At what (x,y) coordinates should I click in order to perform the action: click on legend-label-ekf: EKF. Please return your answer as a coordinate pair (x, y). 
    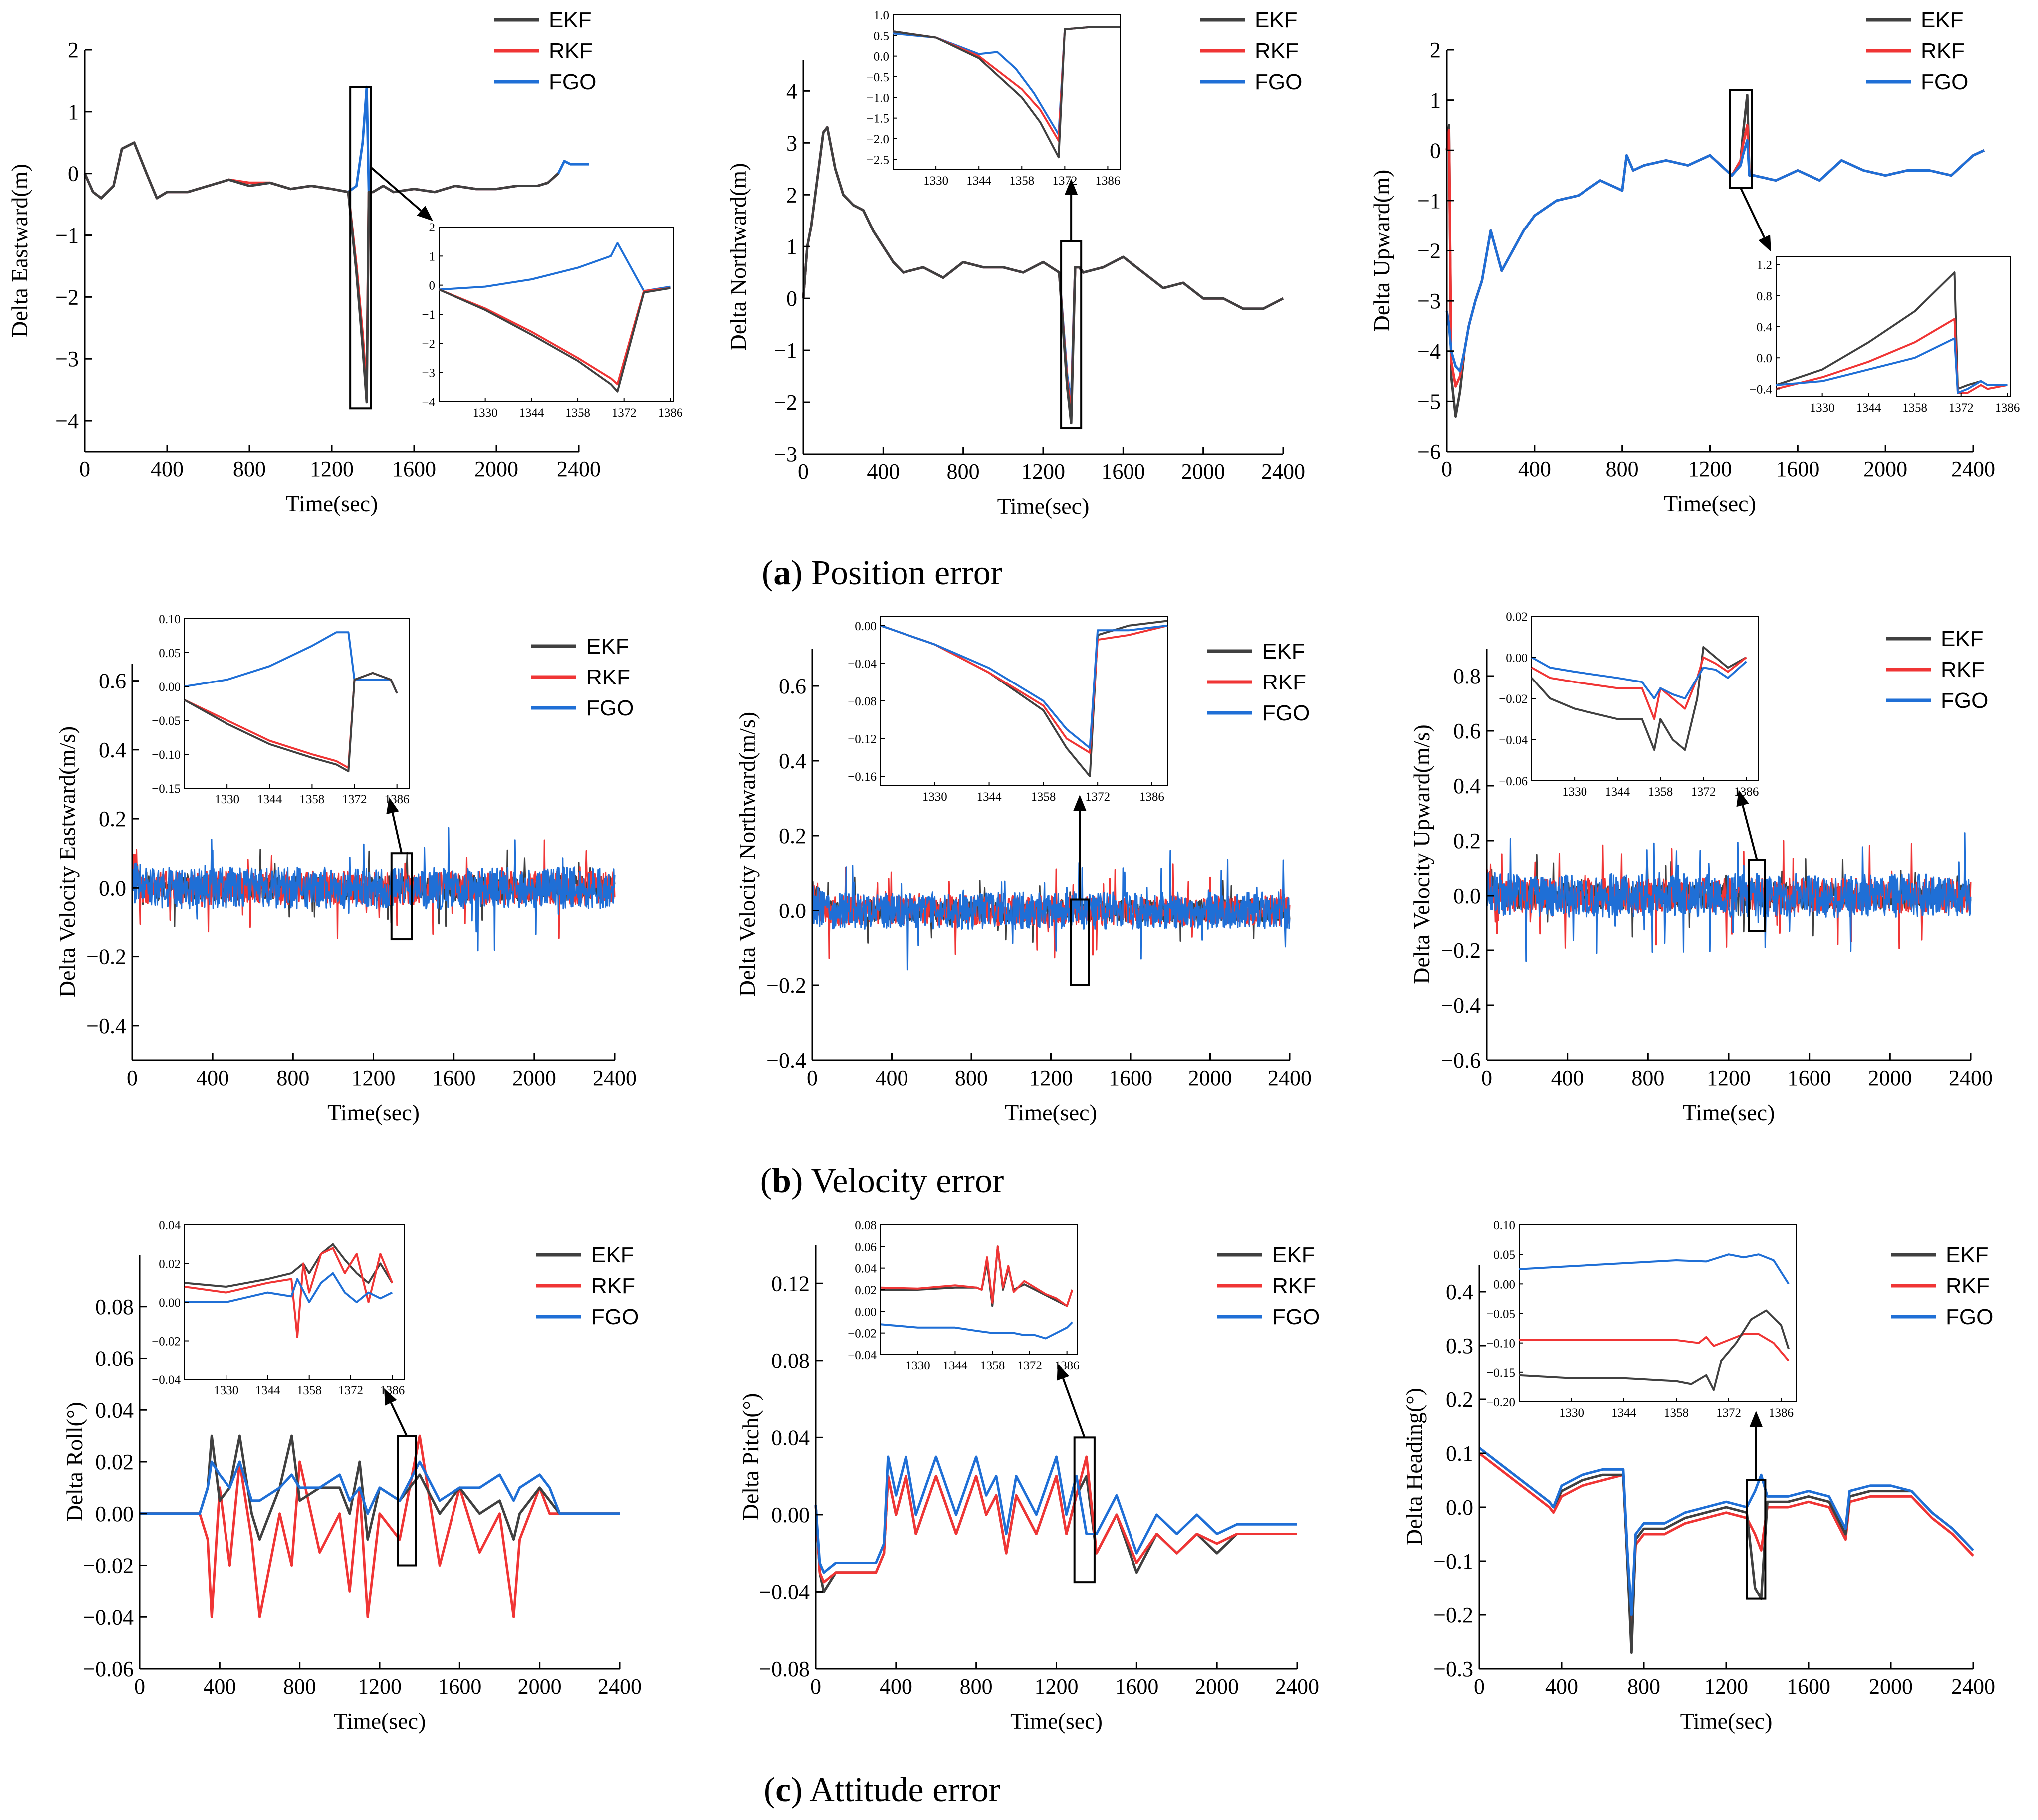
    Looking at the image, I should click on (571, 20).